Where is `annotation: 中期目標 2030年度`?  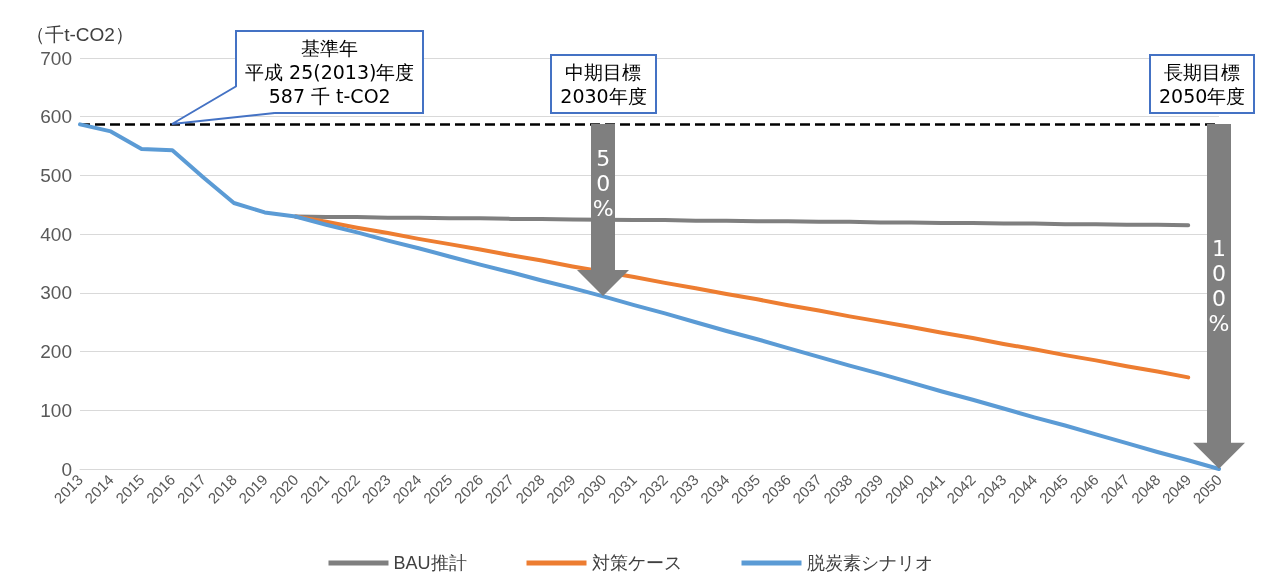 annotation: 中期目標 2030年度 is located at coordinates (603, 84).